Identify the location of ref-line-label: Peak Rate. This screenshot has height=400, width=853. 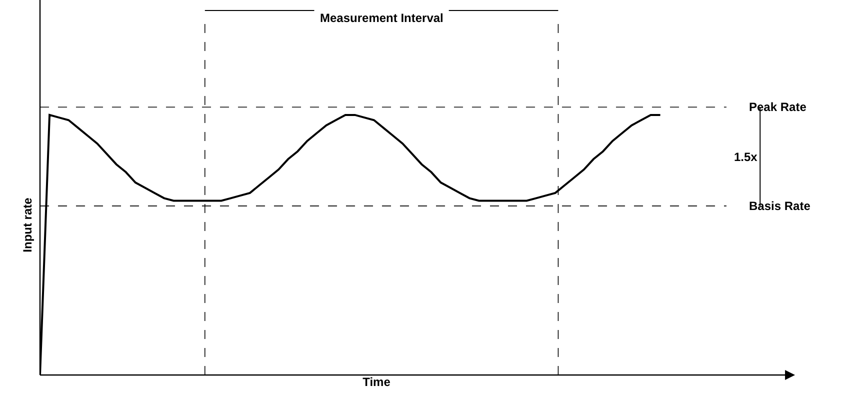
(778, 107).